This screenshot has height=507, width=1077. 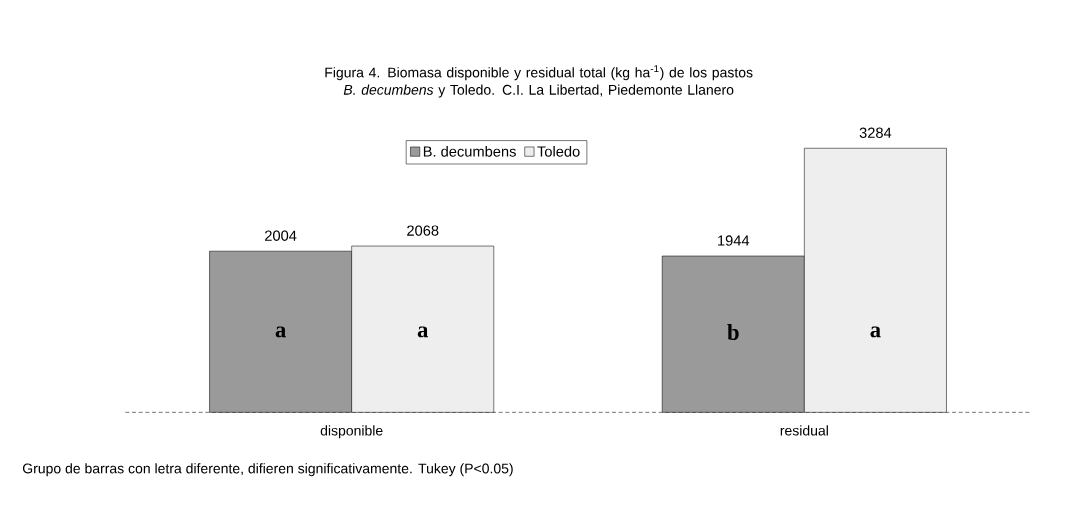 What do you see at coordinates (875, 132) in the screenshot?
I see `data-label: 3284` at bounding box center [875, 132].